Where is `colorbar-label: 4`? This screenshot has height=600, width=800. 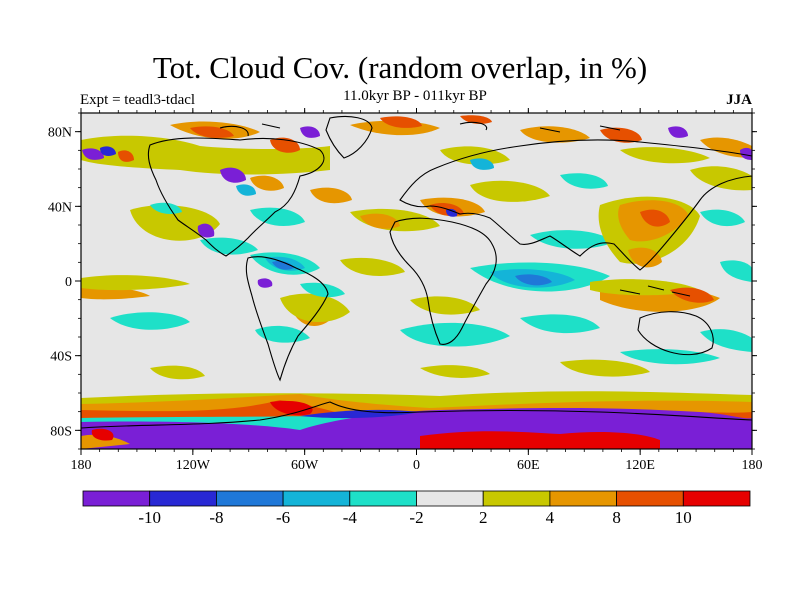
colorbar-label: 4 is located at coordinates (550, 517).